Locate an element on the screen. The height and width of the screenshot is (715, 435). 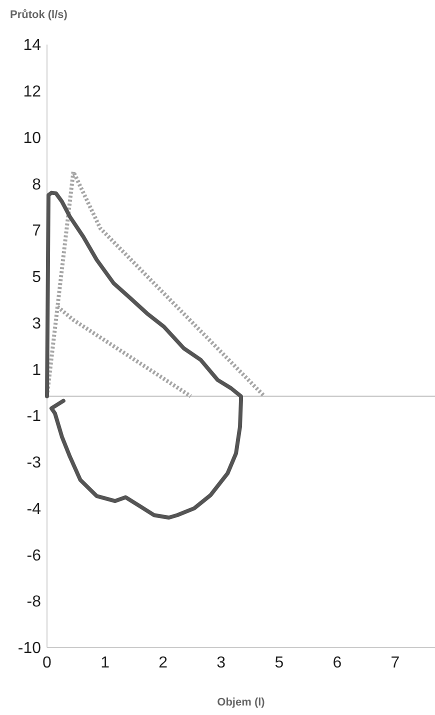
x-tick-label: 0 is located at coordinates (47, 663).